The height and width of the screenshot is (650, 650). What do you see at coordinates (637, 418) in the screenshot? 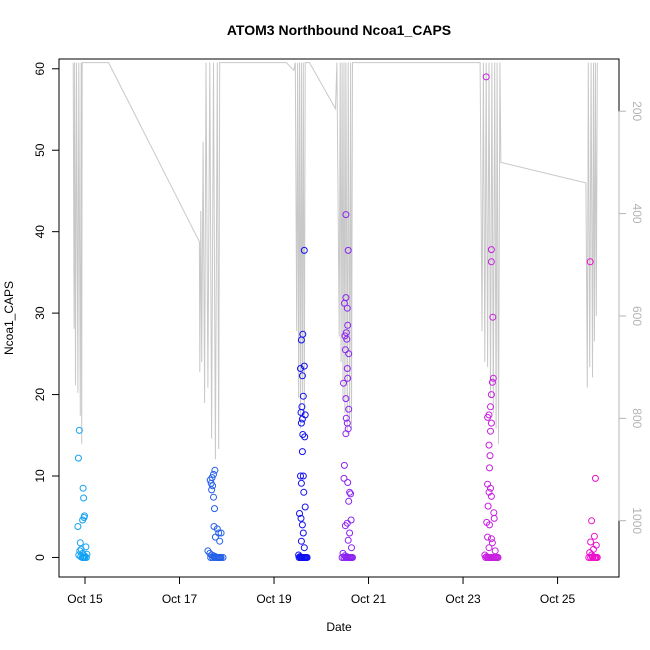
I see `right-tick-label: 800` at bounding box center [637, 418].